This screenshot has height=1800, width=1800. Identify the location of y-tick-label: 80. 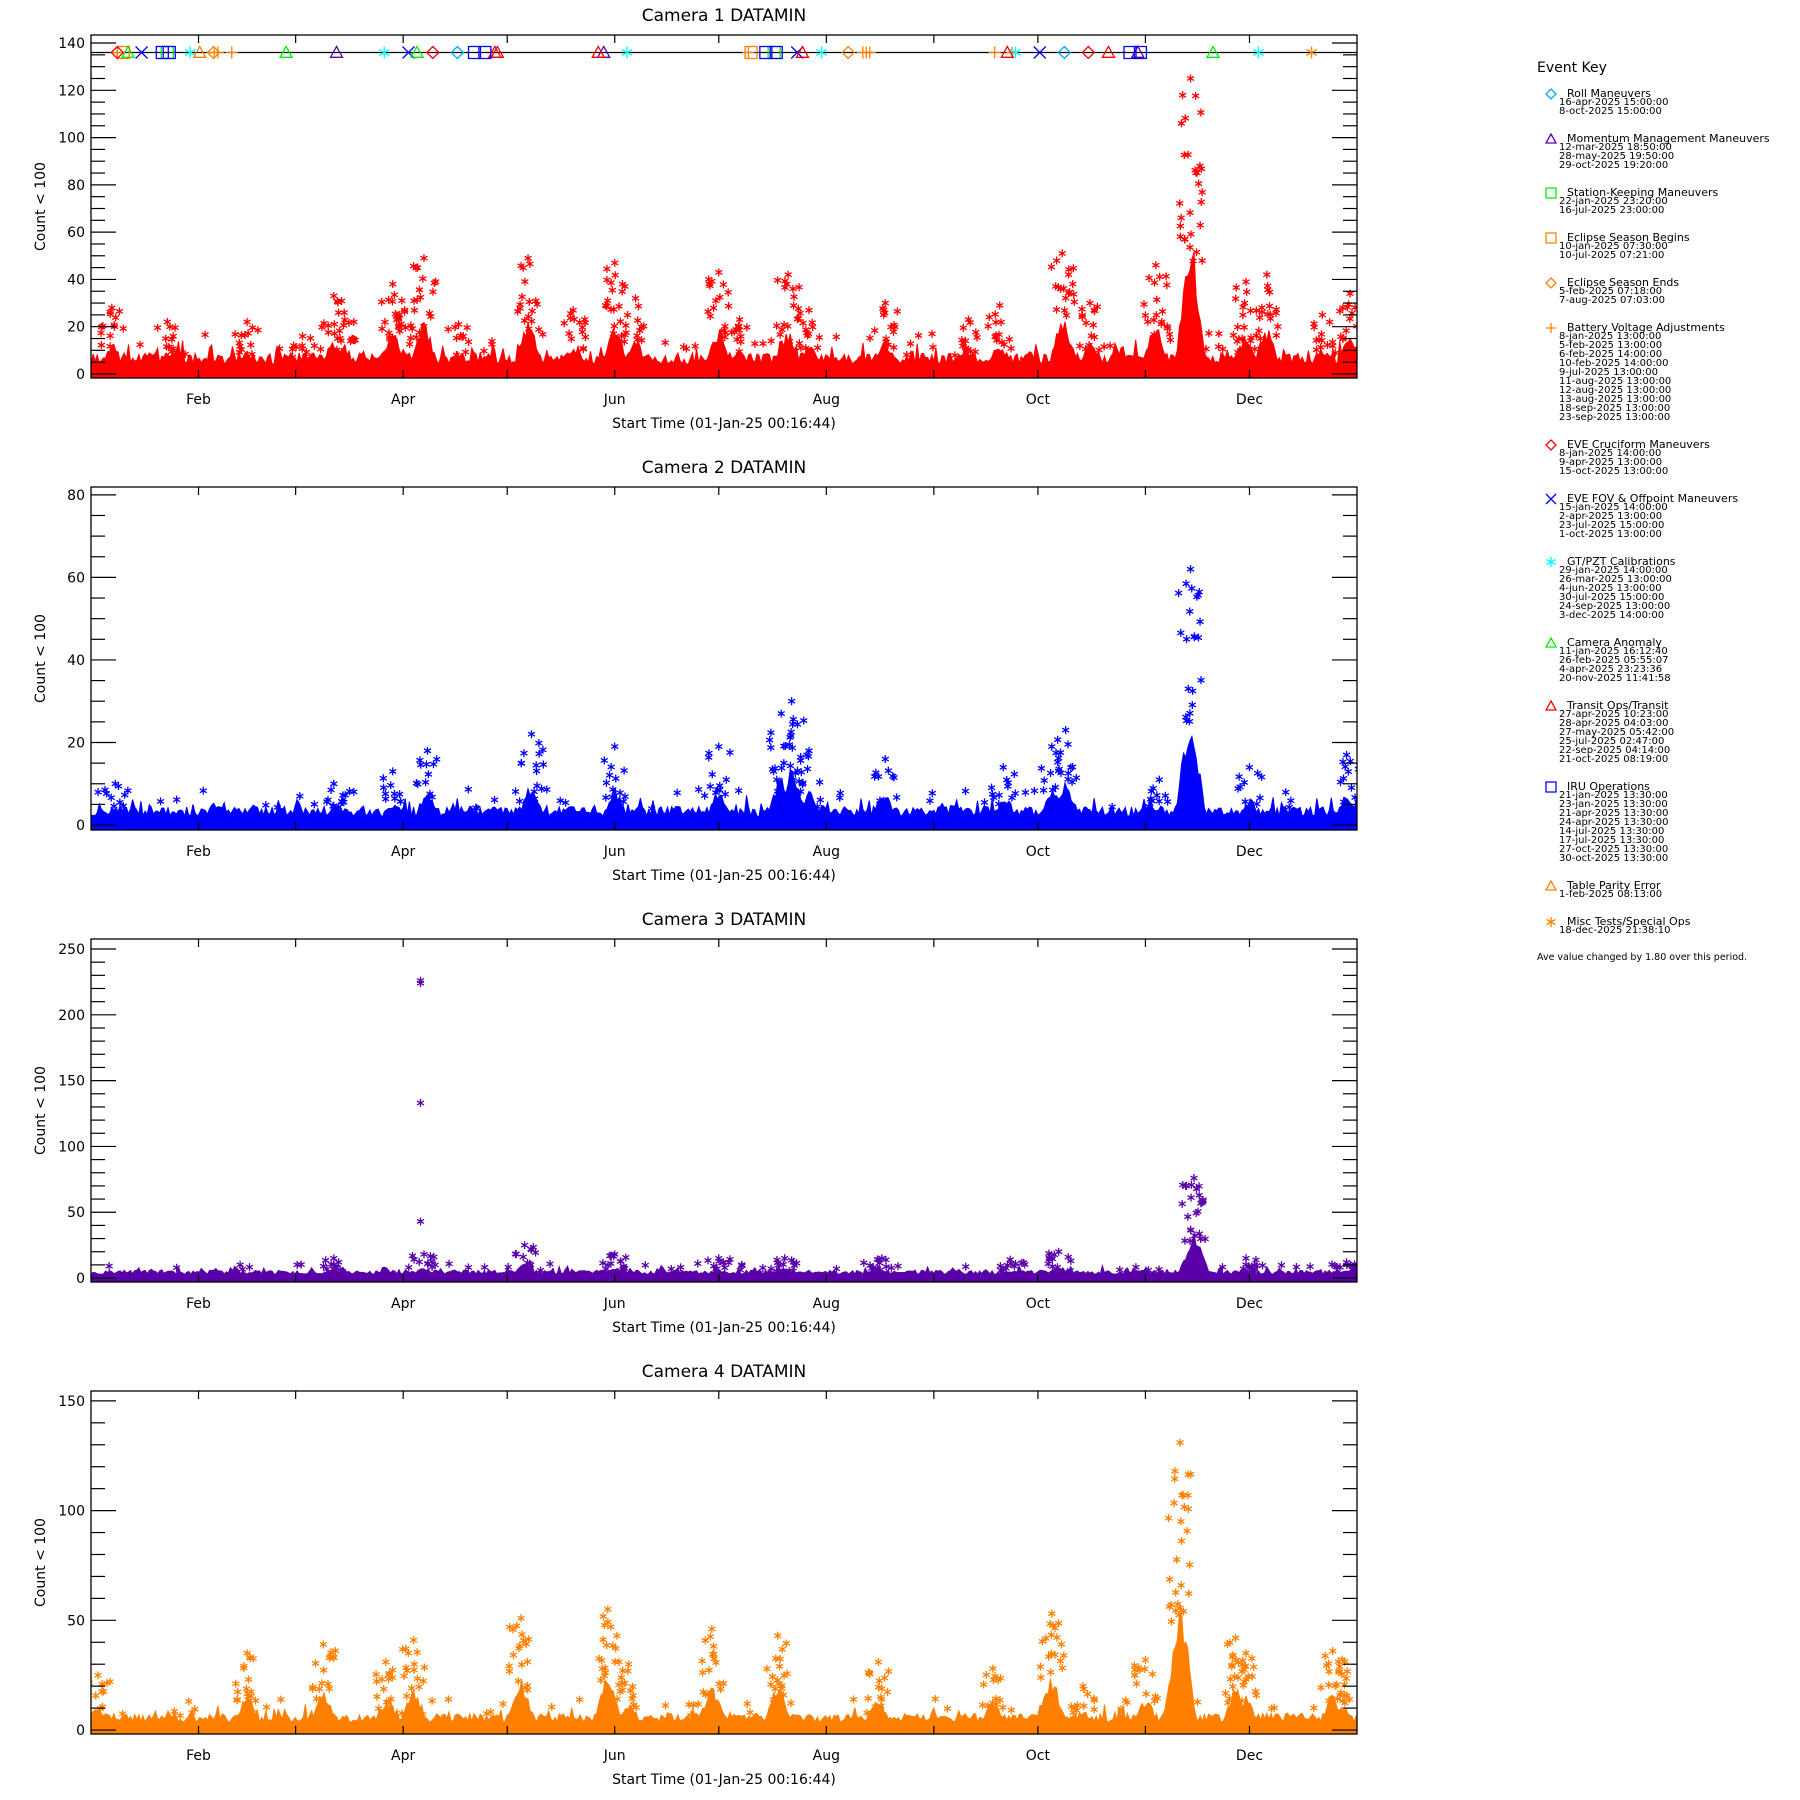
(76, 496).